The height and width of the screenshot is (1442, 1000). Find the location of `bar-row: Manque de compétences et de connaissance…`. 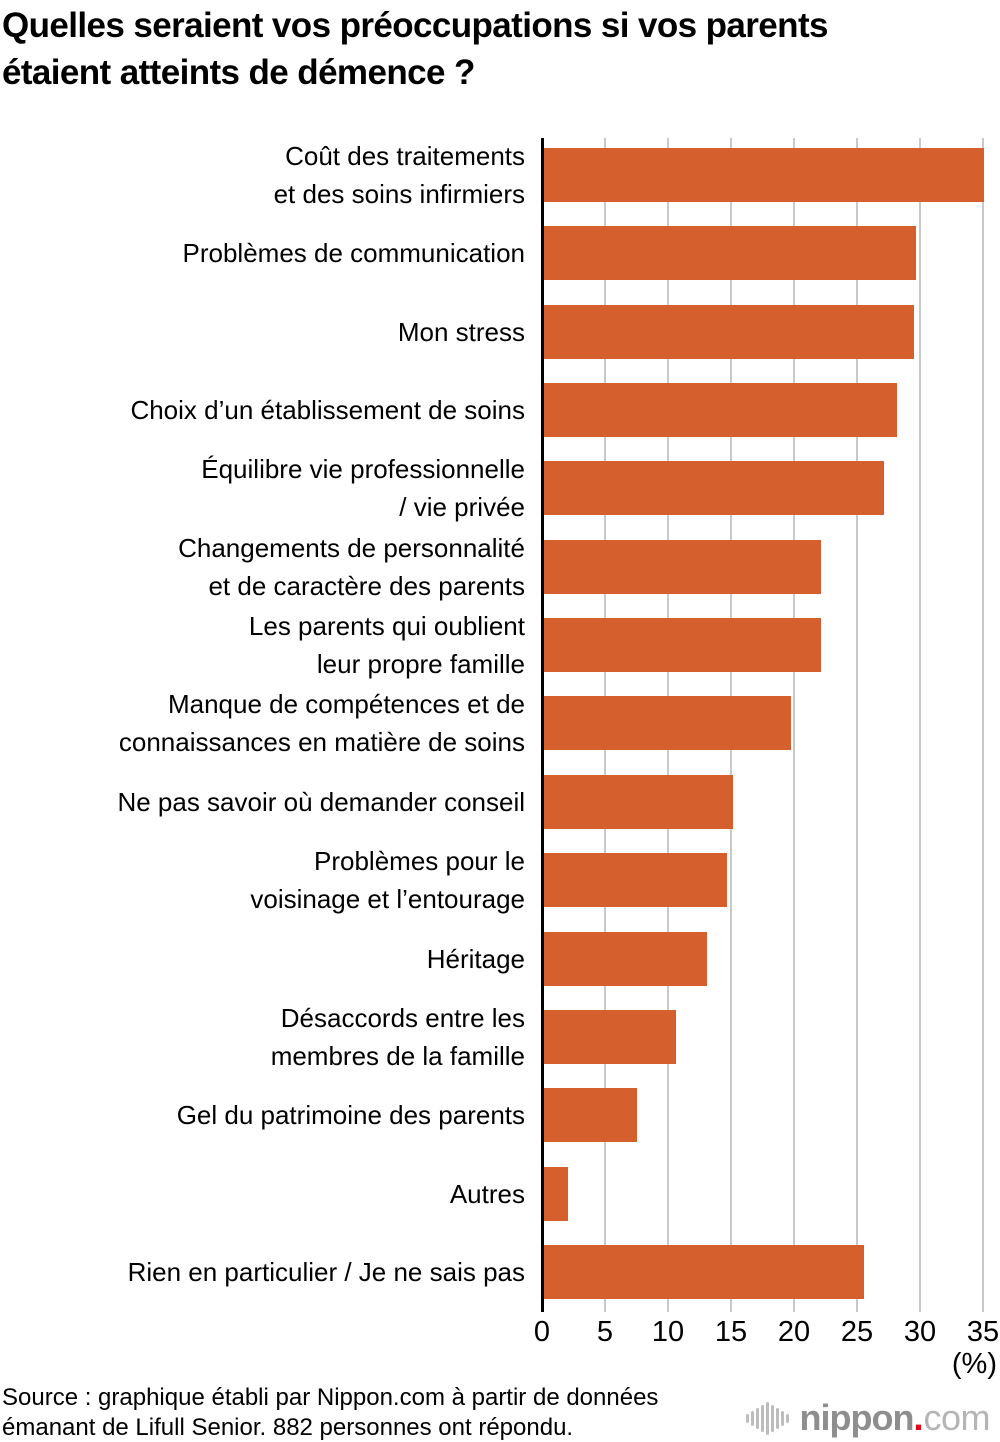

bar-row: Manque de compétences et de connaissance… is located at coordinates (500, 723).